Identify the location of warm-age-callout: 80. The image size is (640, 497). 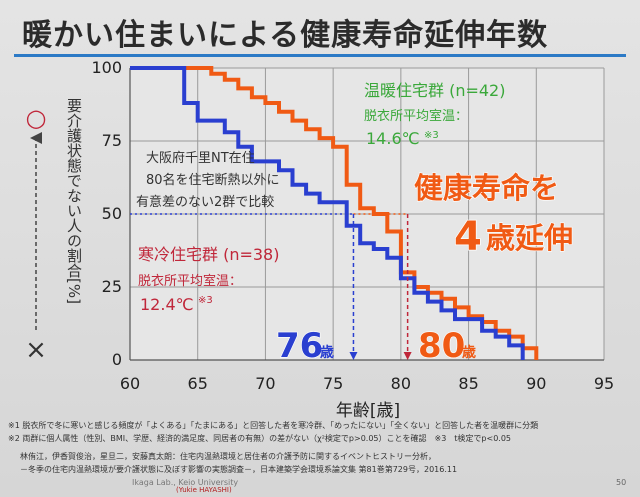
(441, 346).